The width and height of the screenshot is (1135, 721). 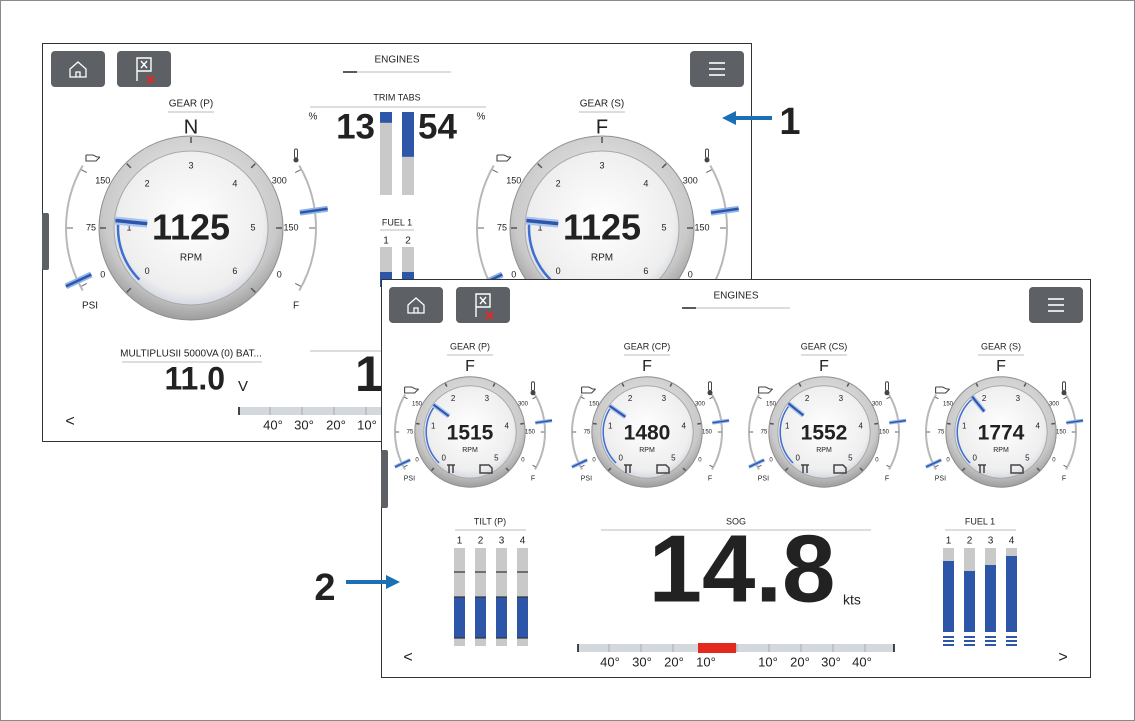 What do you see at coordinates (984, 398) in the screenshot?
I see `rpm-tick-label: 2` at bounding box center [984, 398].